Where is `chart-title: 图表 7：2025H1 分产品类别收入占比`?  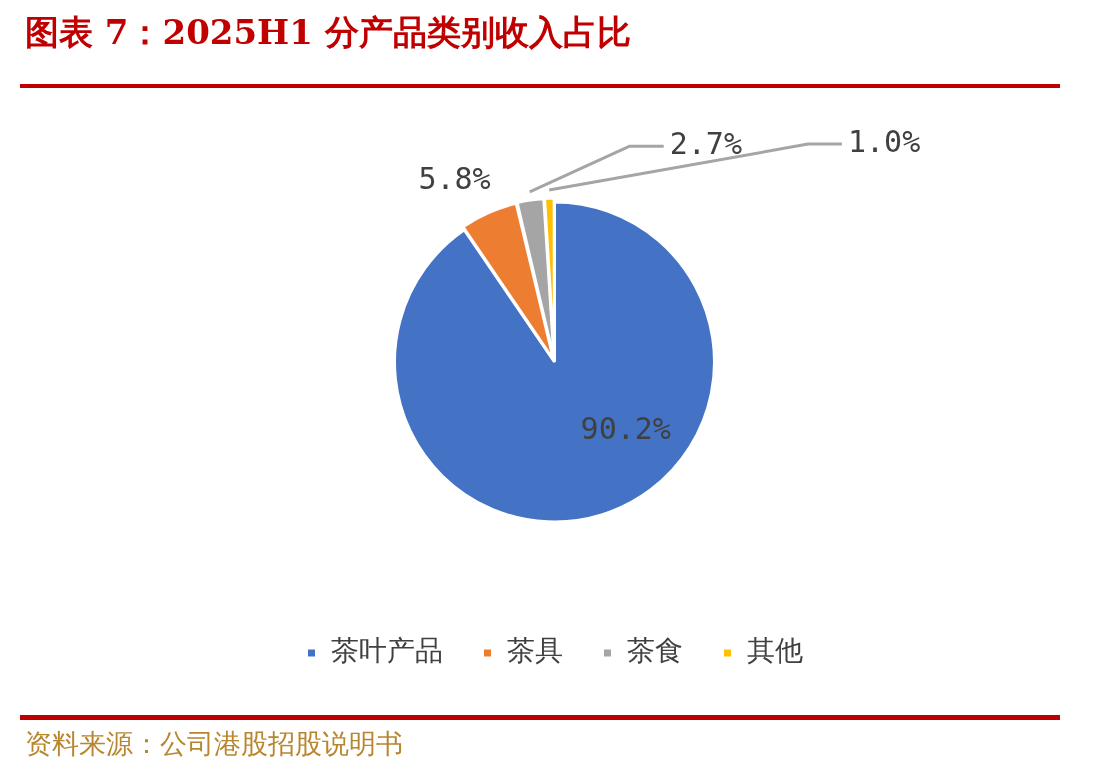
chart-title: 图表 7：2025H1 分产品类别收入占比 is located at coordinates (328, 32).